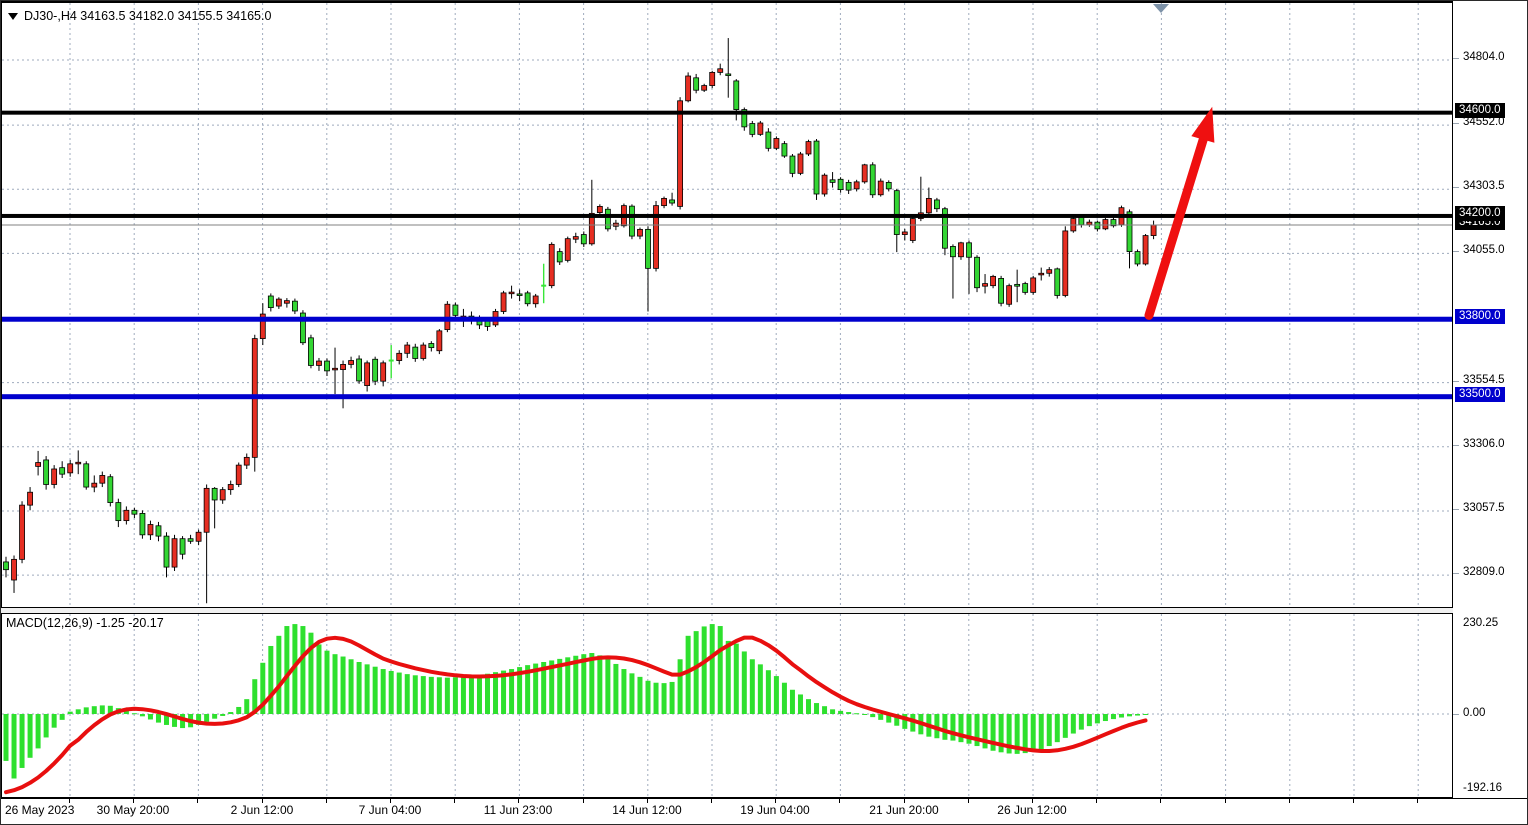 The image size is (1528, 825). What do you see at coordinates (1484, 122) in the screenshot?
I see `price-tick-label: 34552.0` at bounding box center [1484, 122].